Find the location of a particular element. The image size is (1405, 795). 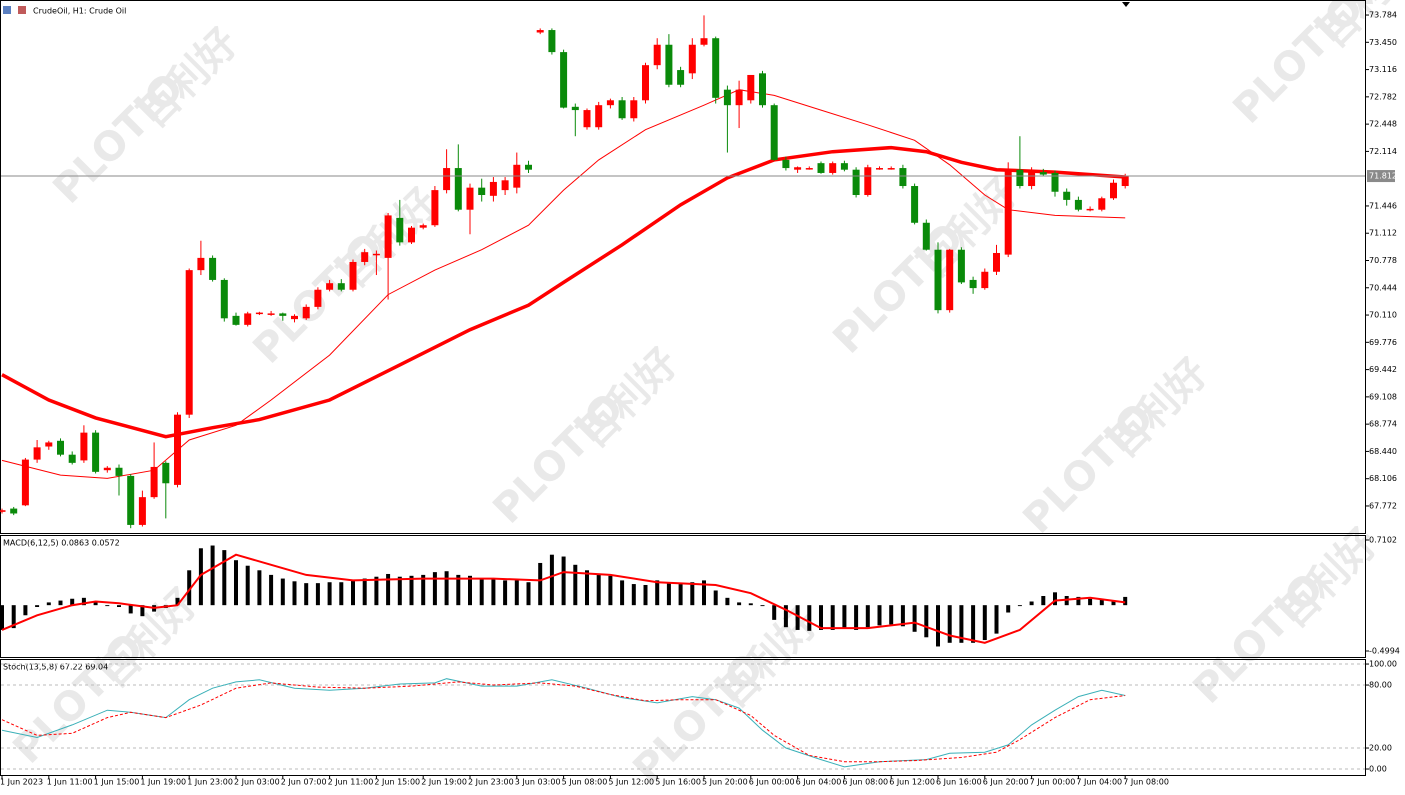

x-tick-label: 1 Jun 15:00 is located at coordinates (117, 782).